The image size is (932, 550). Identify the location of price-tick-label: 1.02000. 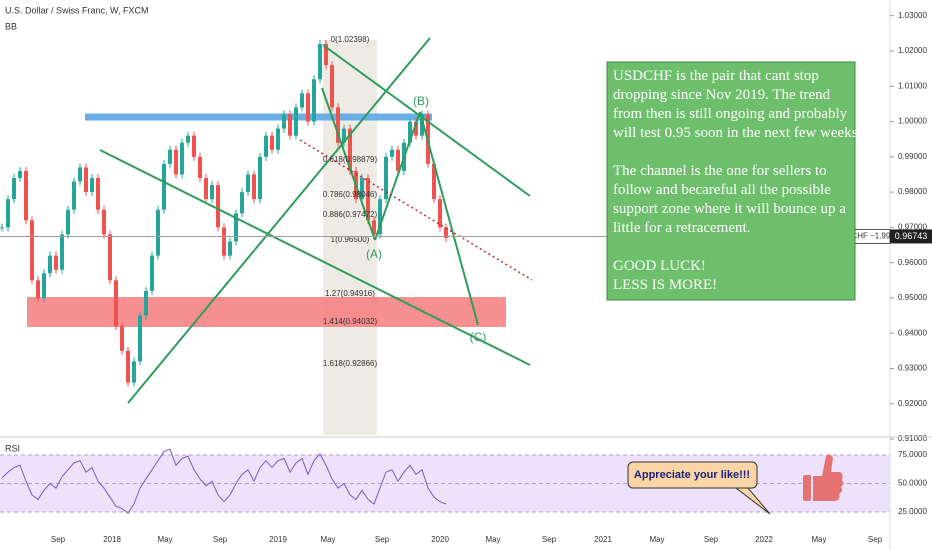
(912, 50).